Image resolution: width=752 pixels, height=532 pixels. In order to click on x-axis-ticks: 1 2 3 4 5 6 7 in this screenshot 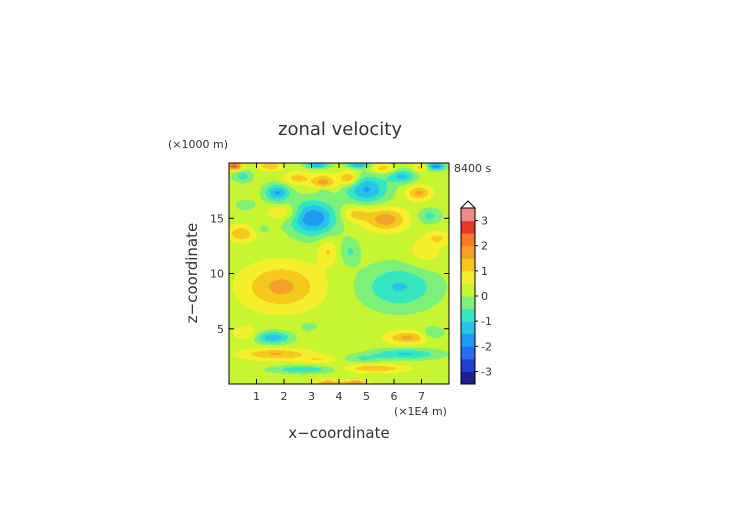, I will do `click(339, 283)`.